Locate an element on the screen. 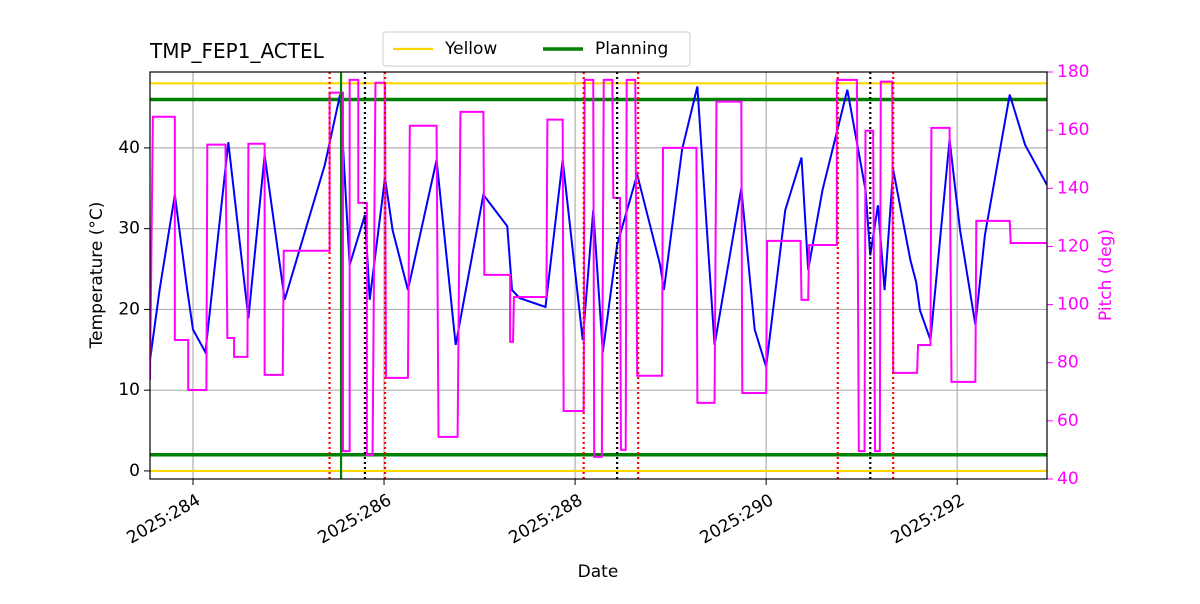 The image size is (1200, 604). y2-tick-label: 140 is located at coordinates (1073, 188).